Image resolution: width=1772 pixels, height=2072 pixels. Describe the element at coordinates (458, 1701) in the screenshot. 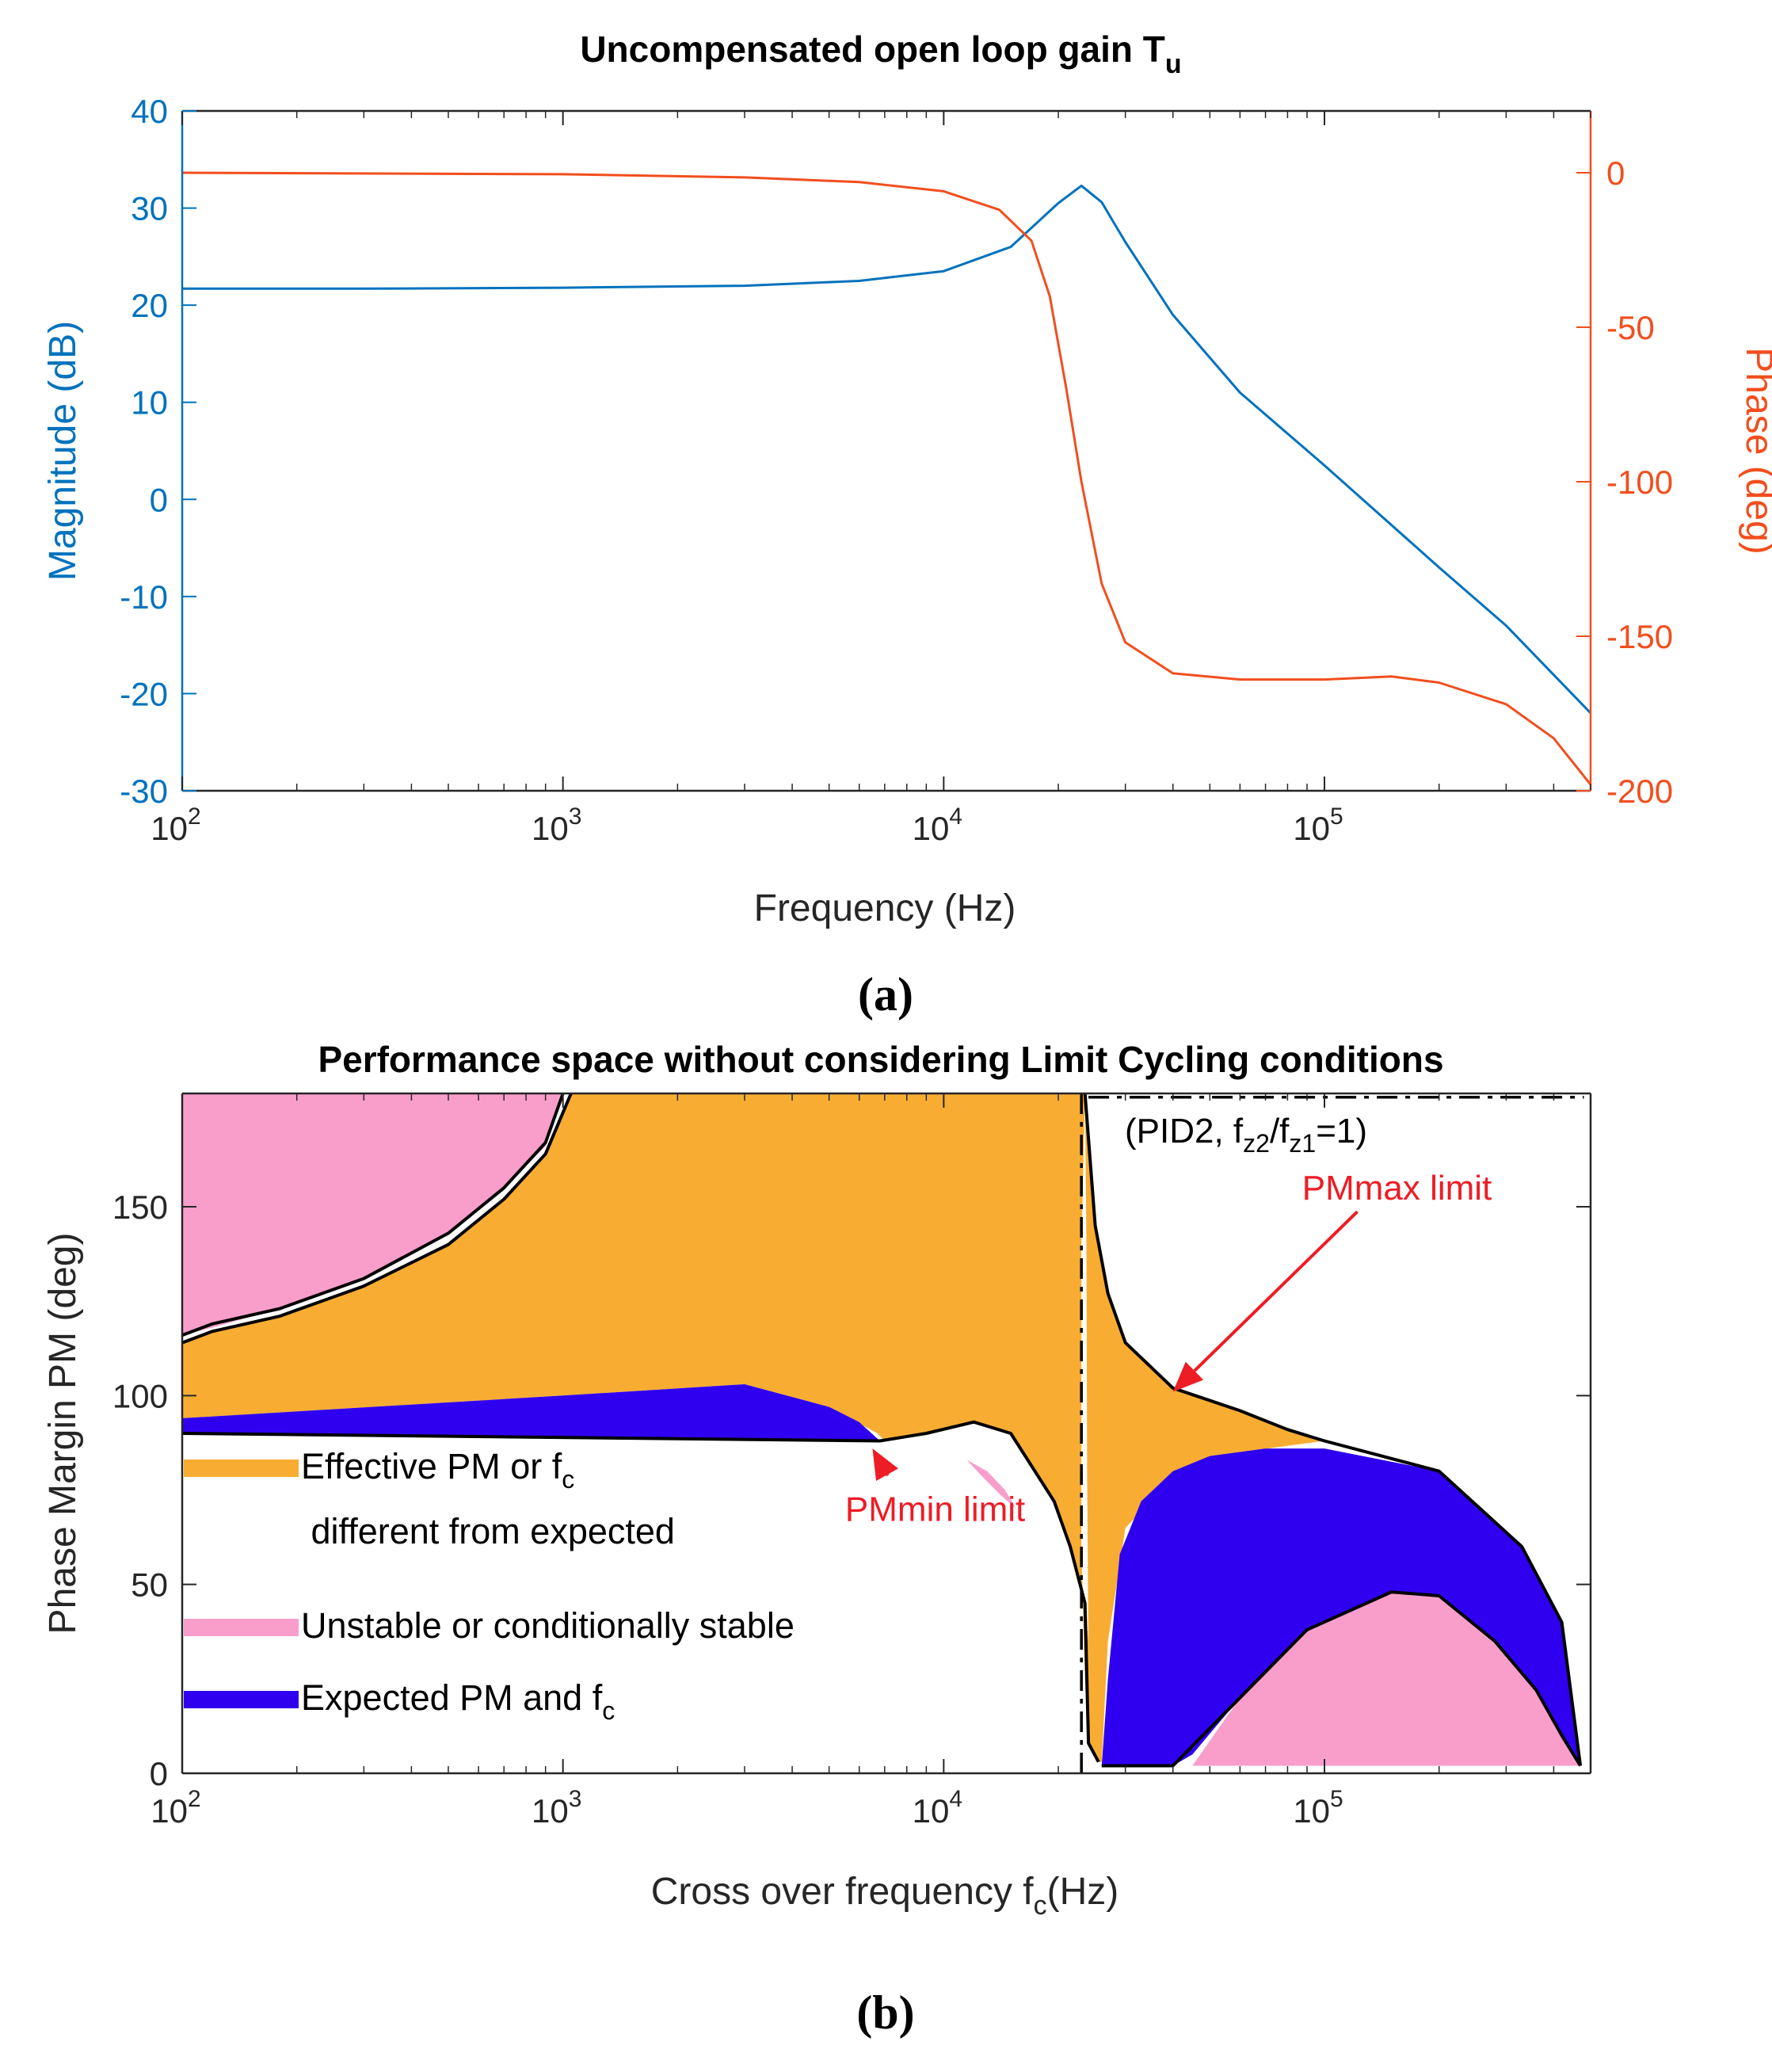

I see `legend-label-expected: Expected PM and fc` at that location.